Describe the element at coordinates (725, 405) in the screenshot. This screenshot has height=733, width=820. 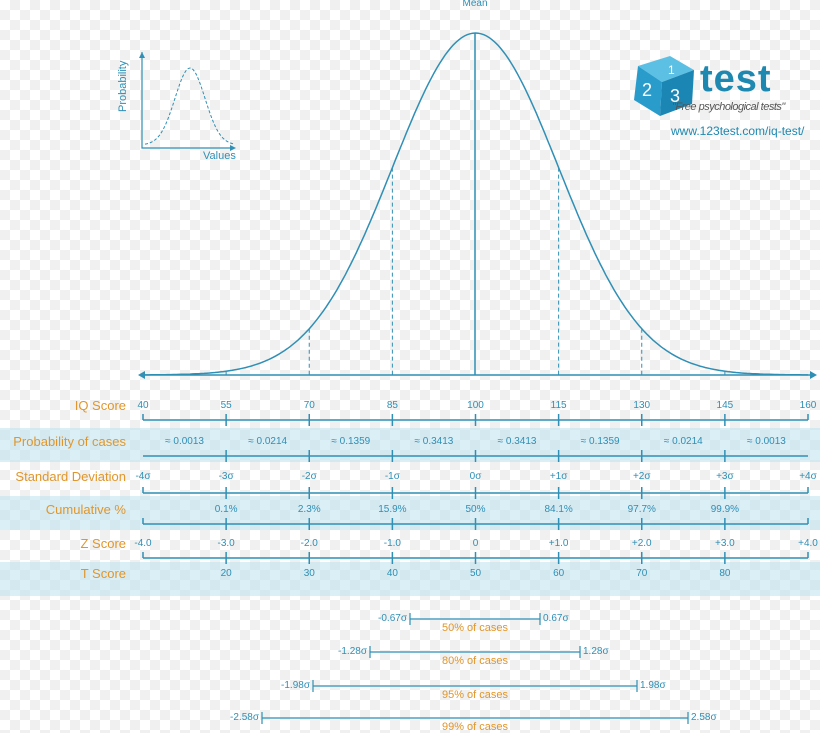
I see `tick-label: 145` at that location.